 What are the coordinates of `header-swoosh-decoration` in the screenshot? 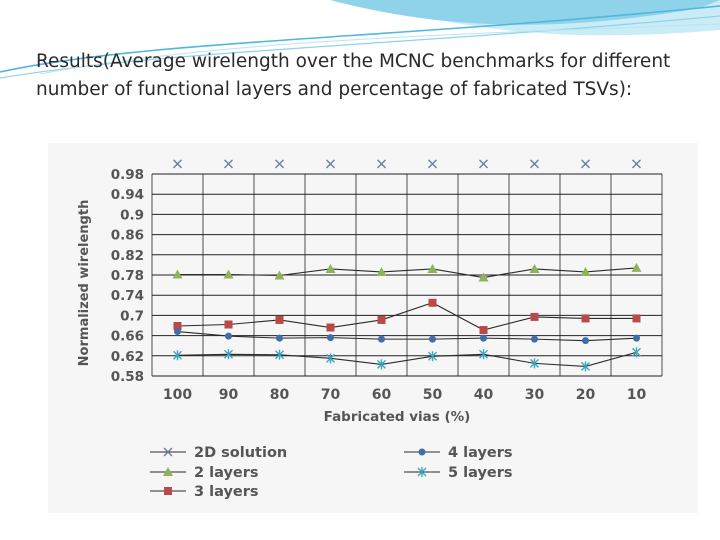 It's located at (360, 39).